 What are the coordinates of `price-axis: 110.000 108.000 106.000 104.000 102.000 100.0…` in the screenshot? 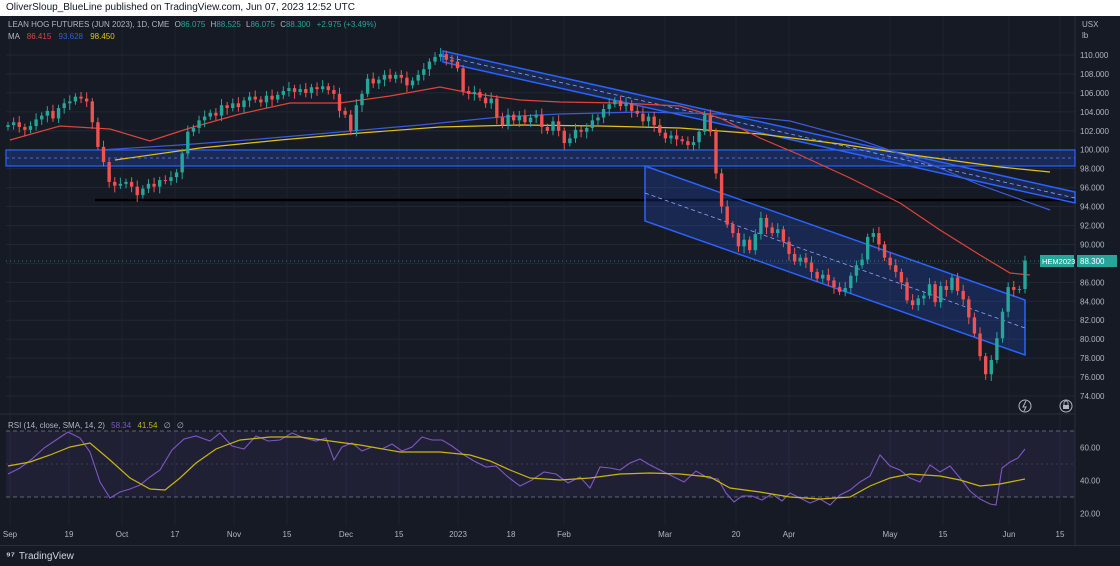 It's located at (1094, 226).